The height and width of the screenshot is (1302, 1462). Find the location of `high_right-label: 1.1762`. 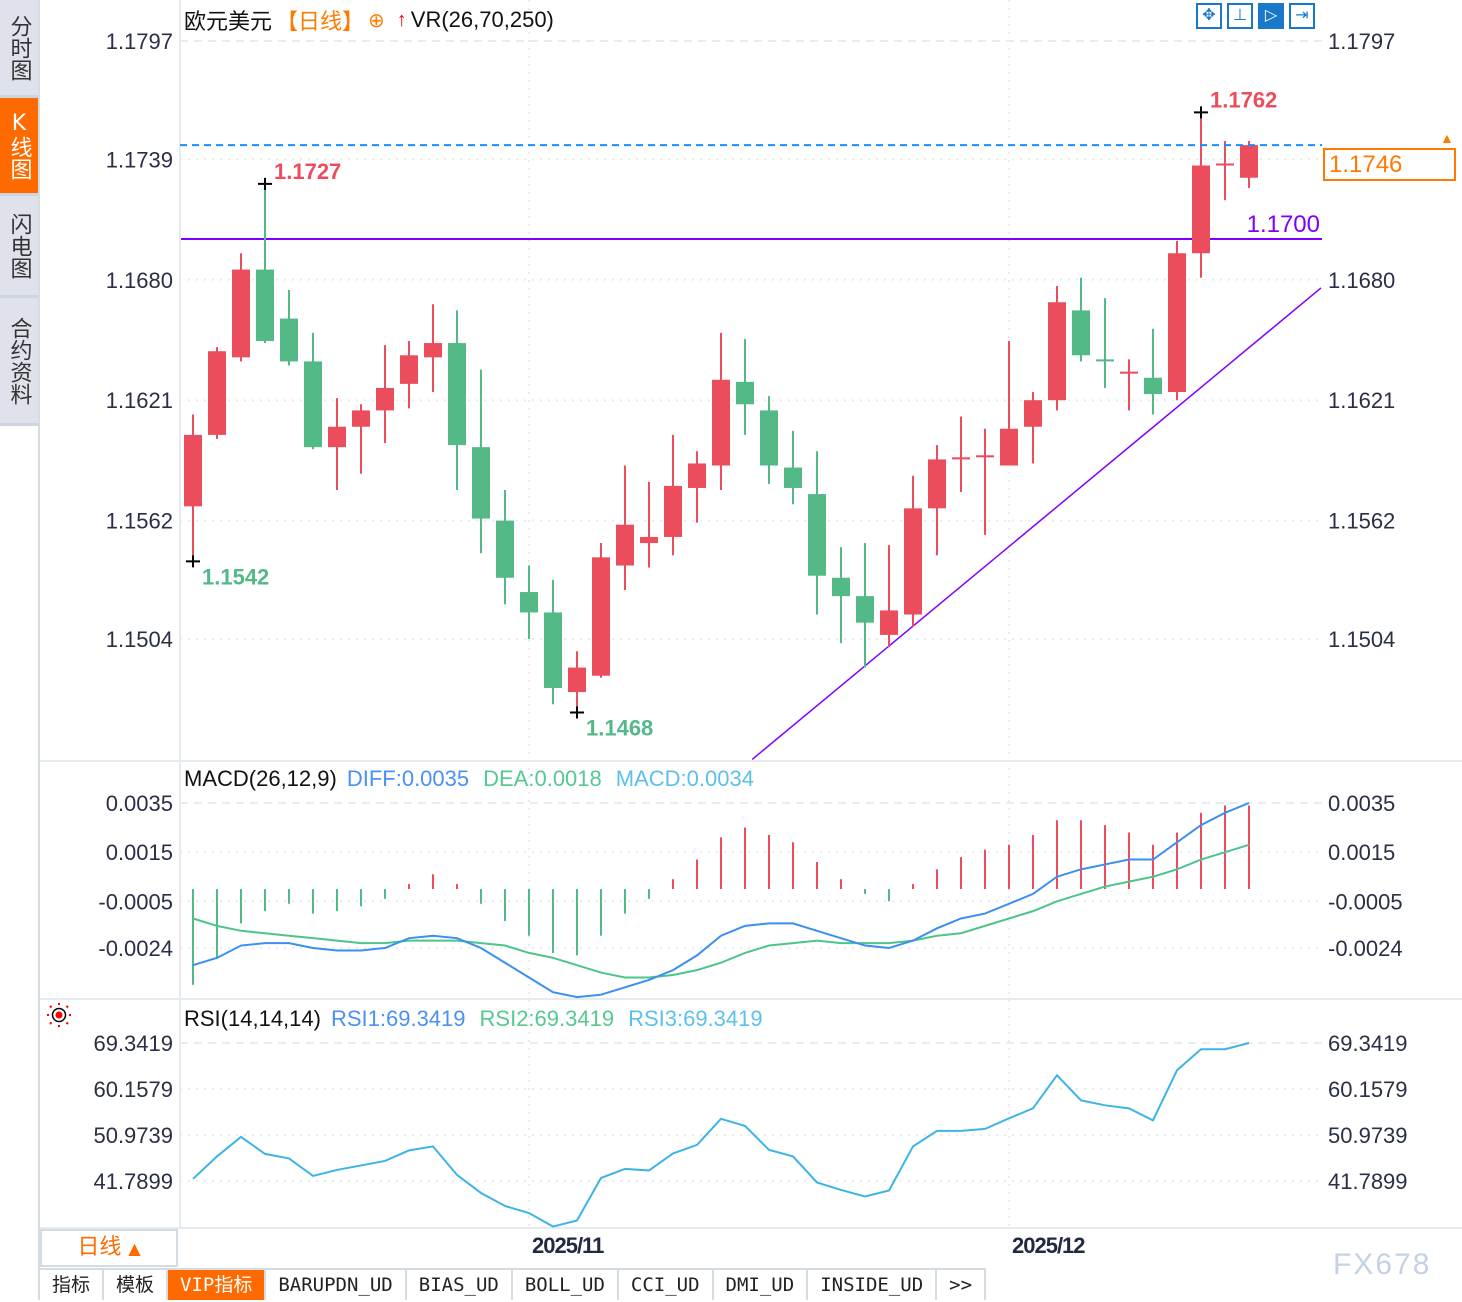

high_right-label: 1.1762 is located at coordinates (1243, 99).